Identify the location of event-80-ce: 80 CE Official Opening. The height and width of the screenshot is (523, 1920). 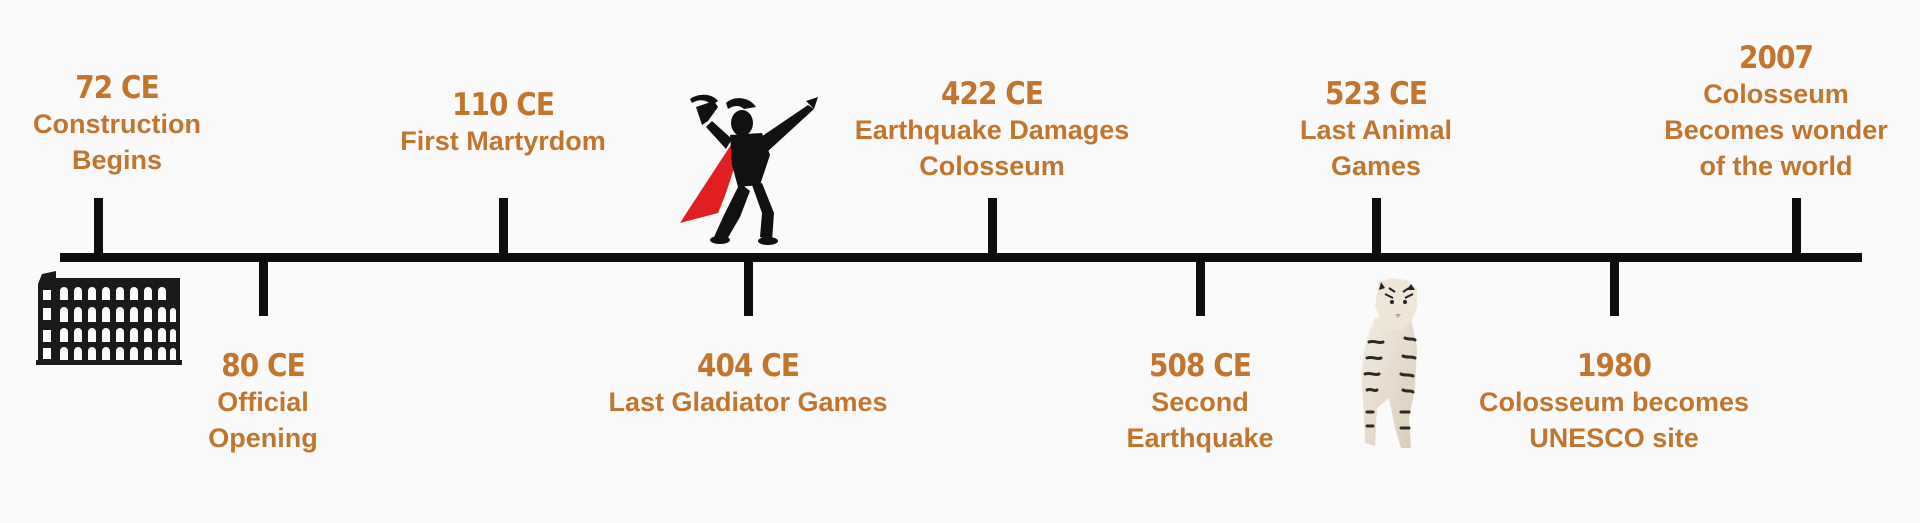
(263, 402).